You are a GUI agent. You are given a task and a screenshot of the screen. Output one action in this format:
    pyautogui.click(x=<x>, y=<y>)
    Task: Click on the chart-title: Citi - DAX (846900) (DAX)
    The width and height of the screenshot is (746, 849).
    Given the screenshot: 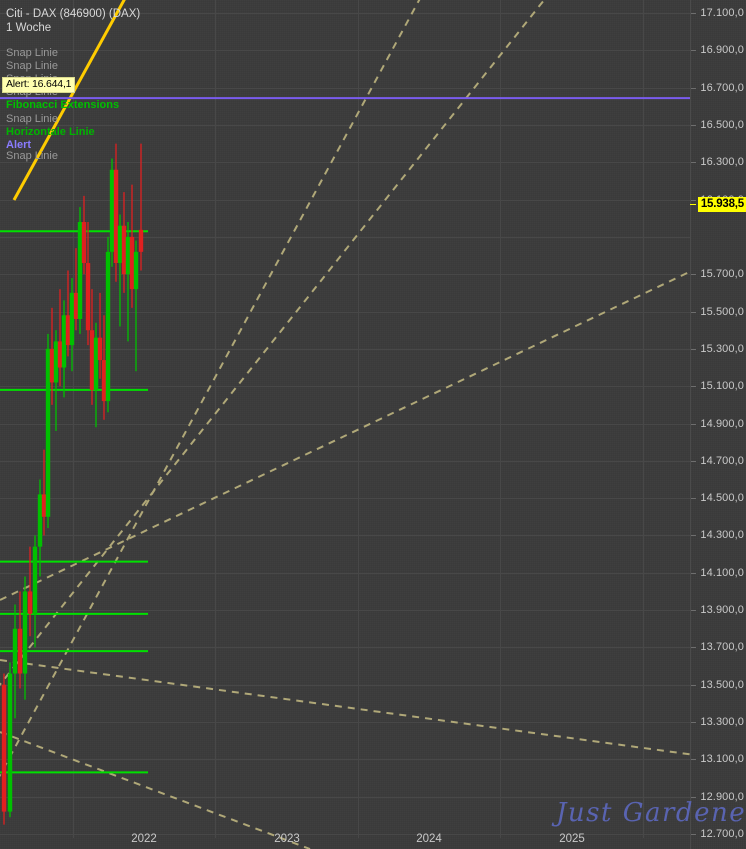 What is the action you would take?
    pyautogui.click(x=73, y=14)
    